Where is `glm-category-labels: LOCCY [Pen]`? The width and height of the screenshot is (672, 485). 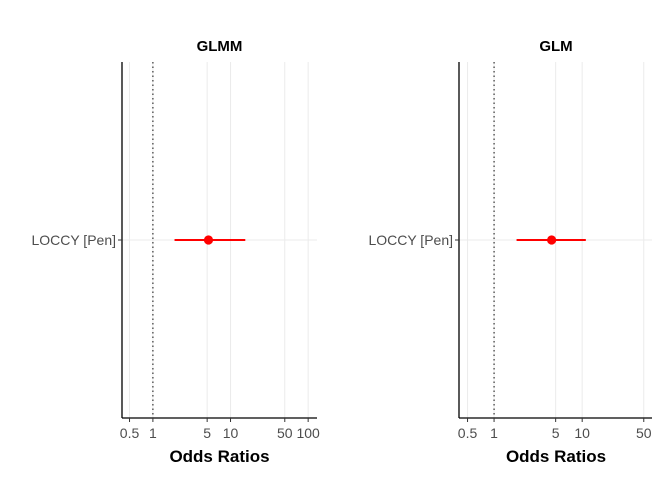
glm-category-labels: LOCCY [Pen] is located at coordinates (413, 240).